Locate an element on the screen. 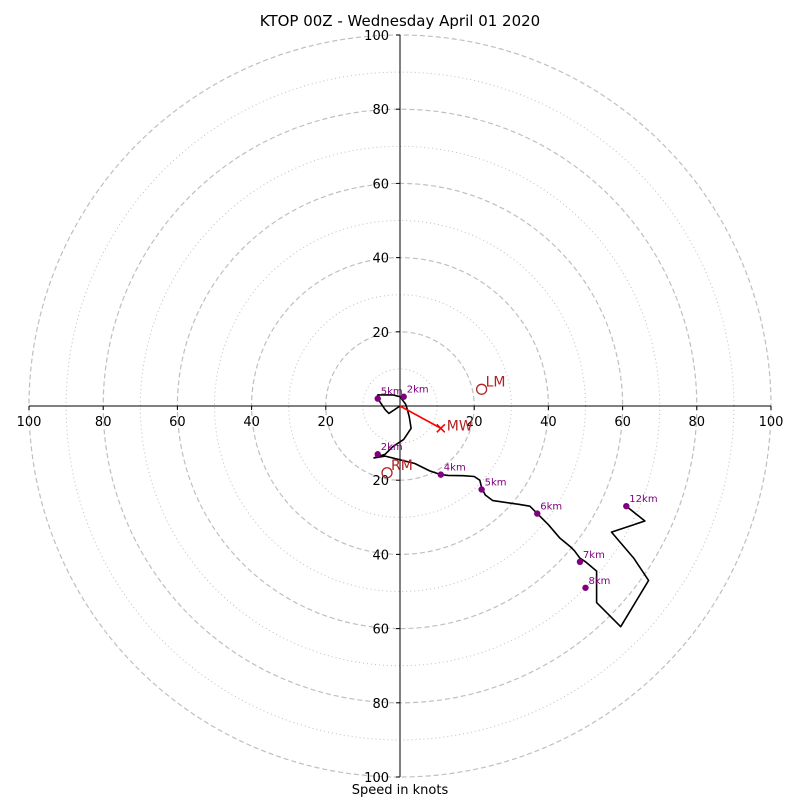  mean-wind-marker-b is located at coordinates (441, 428).